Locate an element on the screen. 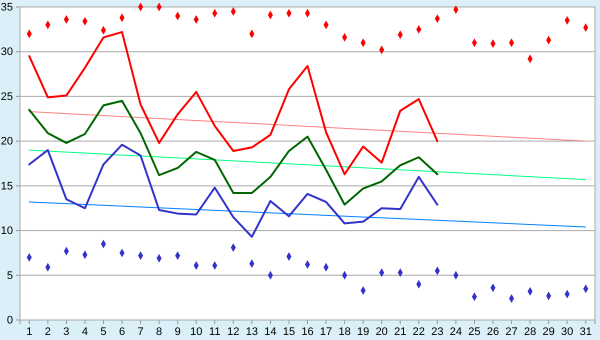 The height and width of the screenshot is (340, 600). x-tick-label: 27 is located at coordinates (511, 332).